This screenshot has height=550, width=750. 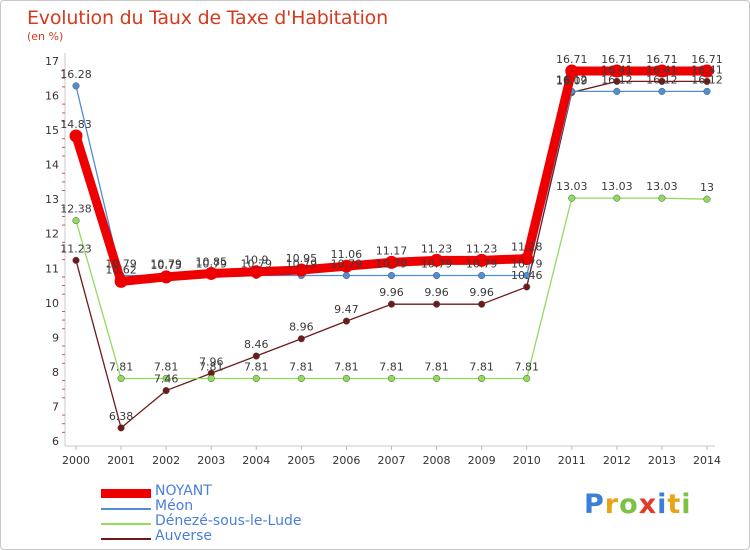 What do you see at coordinates (648, 504) in the screenshot?
I see `logo-letter: x` at bounding box center [648, 504].